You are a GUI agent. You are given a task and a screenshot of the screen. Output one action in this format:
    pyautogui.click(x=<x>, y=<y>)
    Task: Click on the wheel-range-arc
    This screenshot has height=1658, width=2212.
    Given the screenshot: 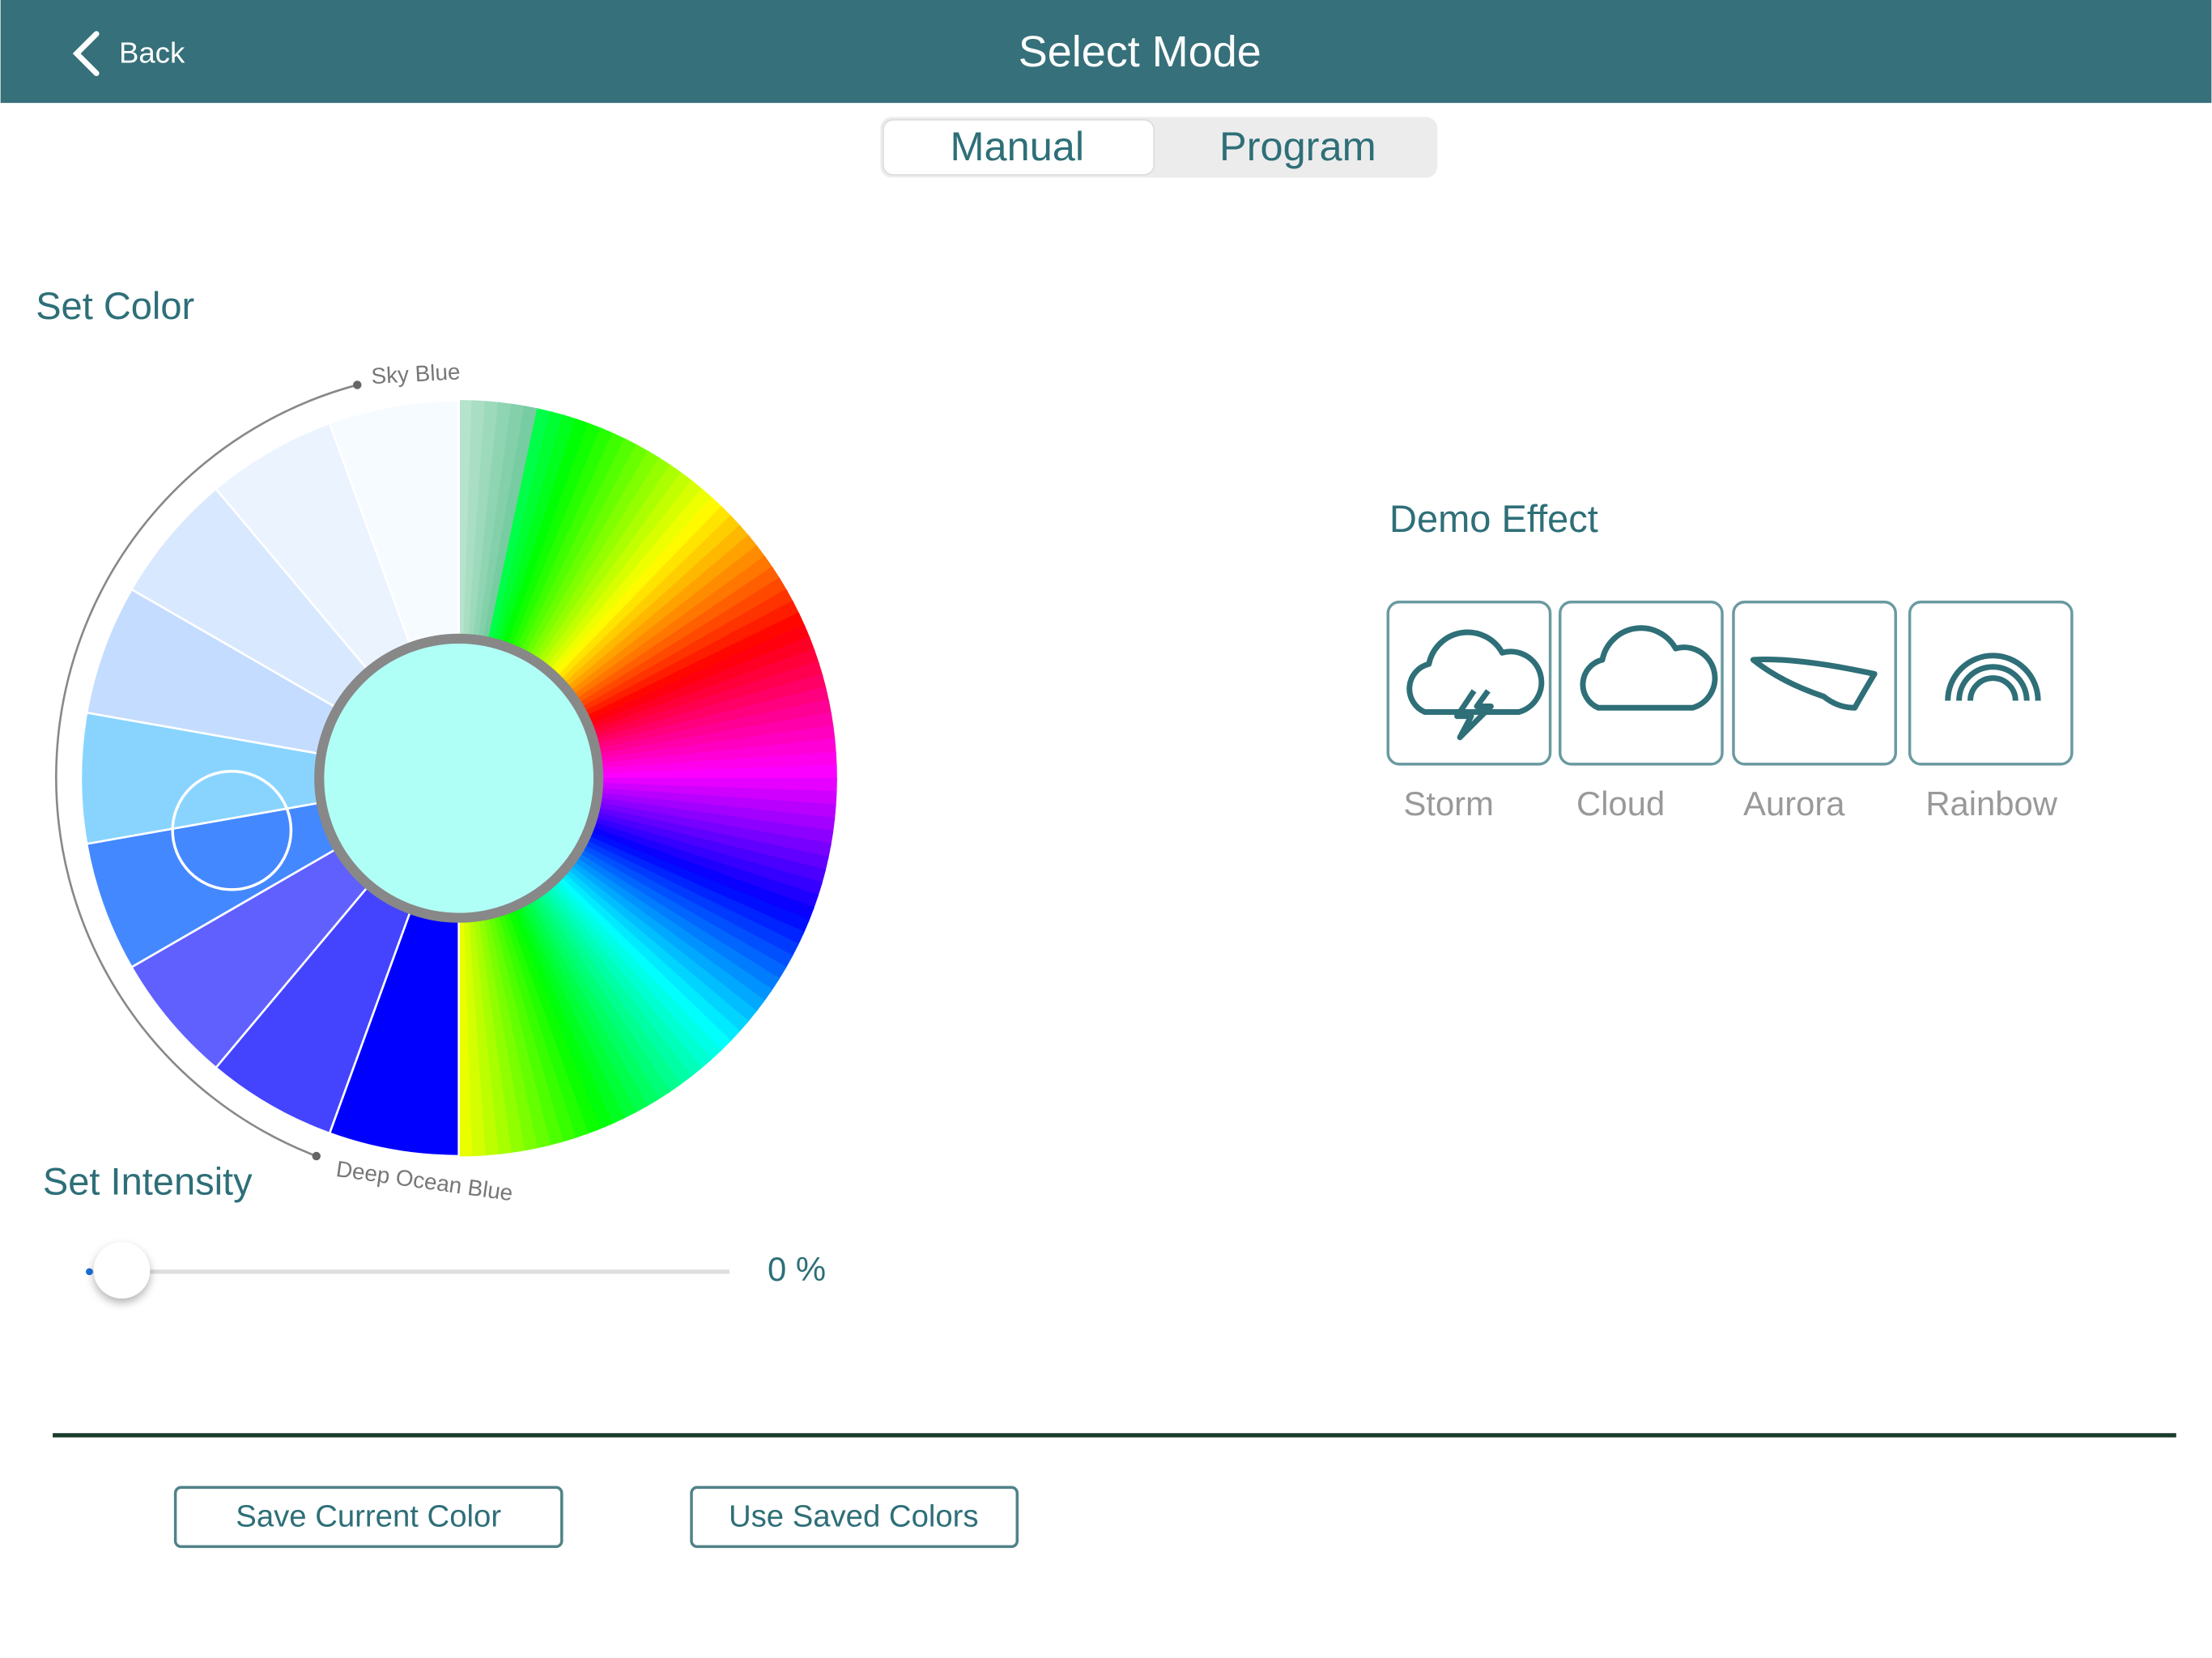 What is the action you would take?
    pyautogui.click(x=207, y=771)
    